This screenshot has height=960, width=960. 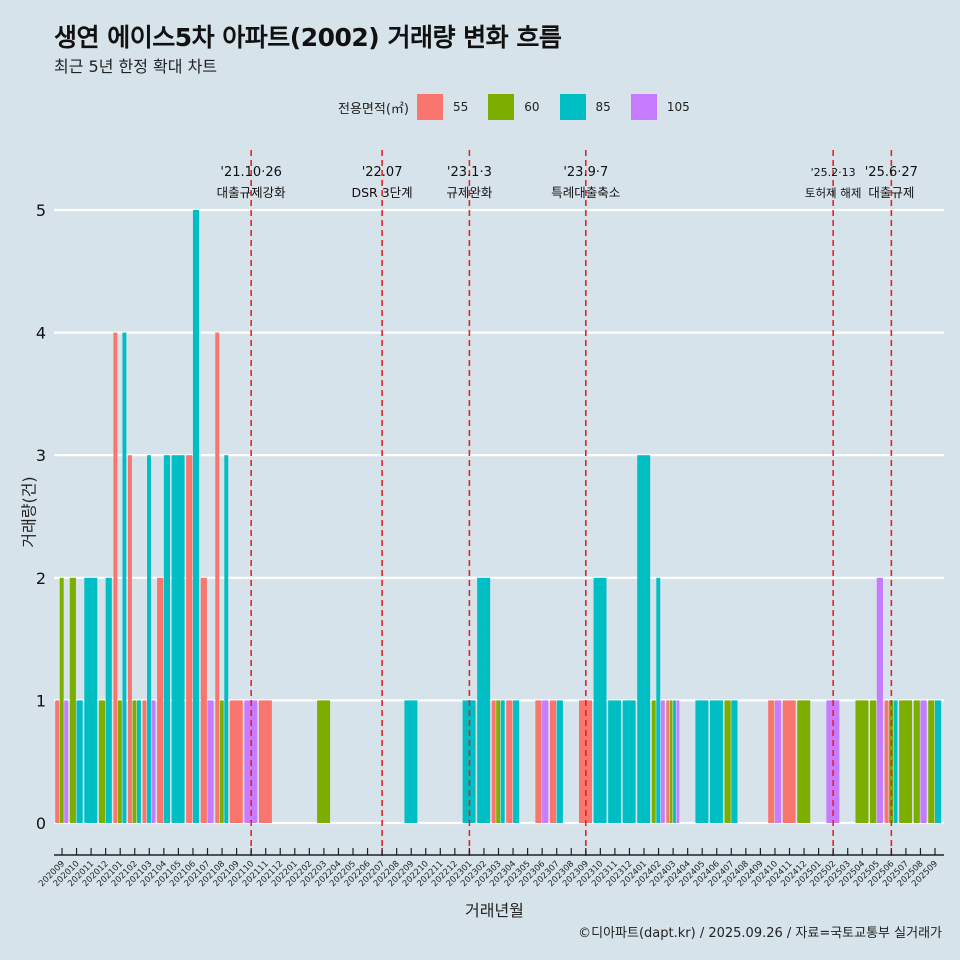 I want to click on event-date-label: '21.10·26, so click(x=250, y=172).